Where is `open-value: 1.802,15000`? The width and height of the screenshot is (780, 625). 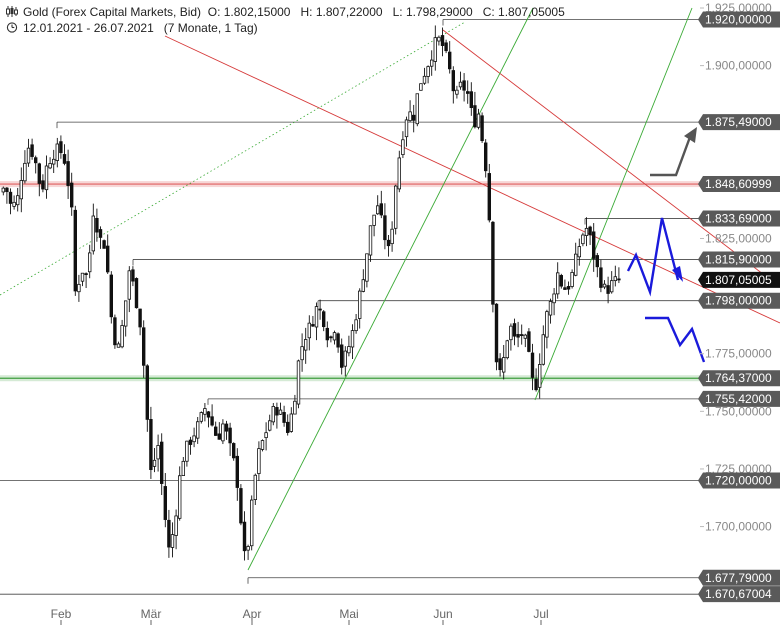 open-value: 1.802,15000 is located at coordinates (257, 12).